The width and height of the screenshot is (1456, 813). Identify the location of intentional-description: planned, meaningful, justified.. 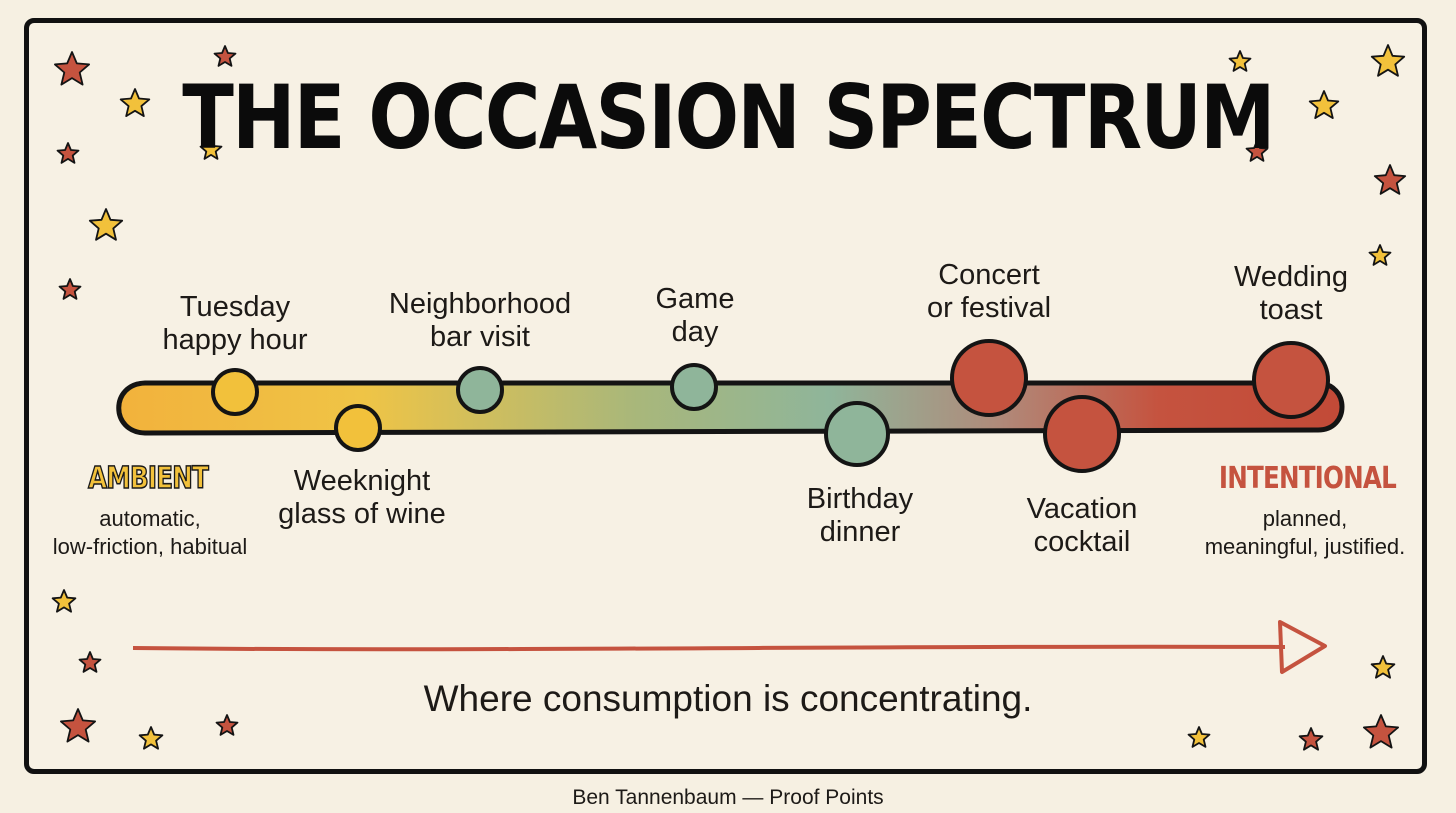
(1305, 532).